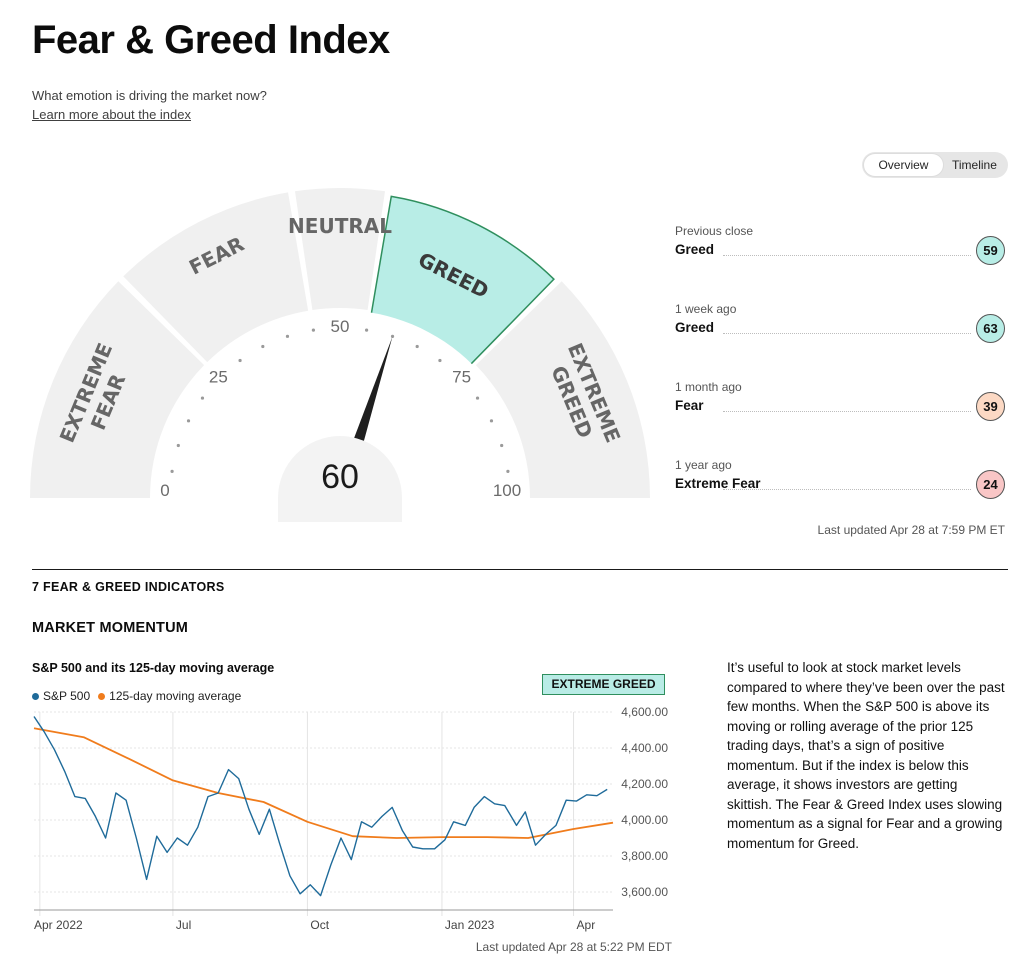 The width and height of the screenshot is (1024, 963). I want to click on gauge-tick-label: 75, so click(461, 376).